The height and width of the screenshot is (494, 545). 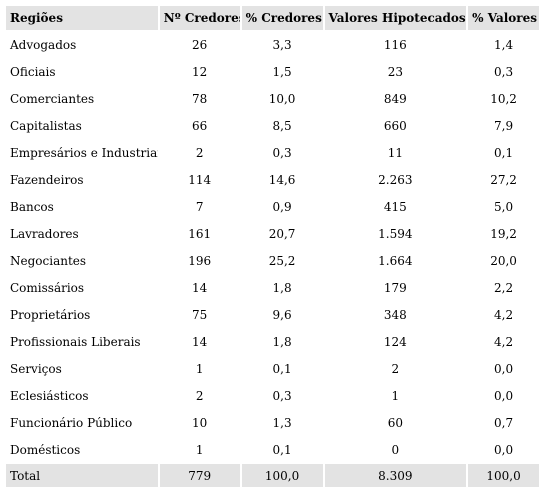 What do you see at coordinates (282, 260) in the screenshot?
I see `cell-pct-credores: 25,2` at bounding box center [282, 260].